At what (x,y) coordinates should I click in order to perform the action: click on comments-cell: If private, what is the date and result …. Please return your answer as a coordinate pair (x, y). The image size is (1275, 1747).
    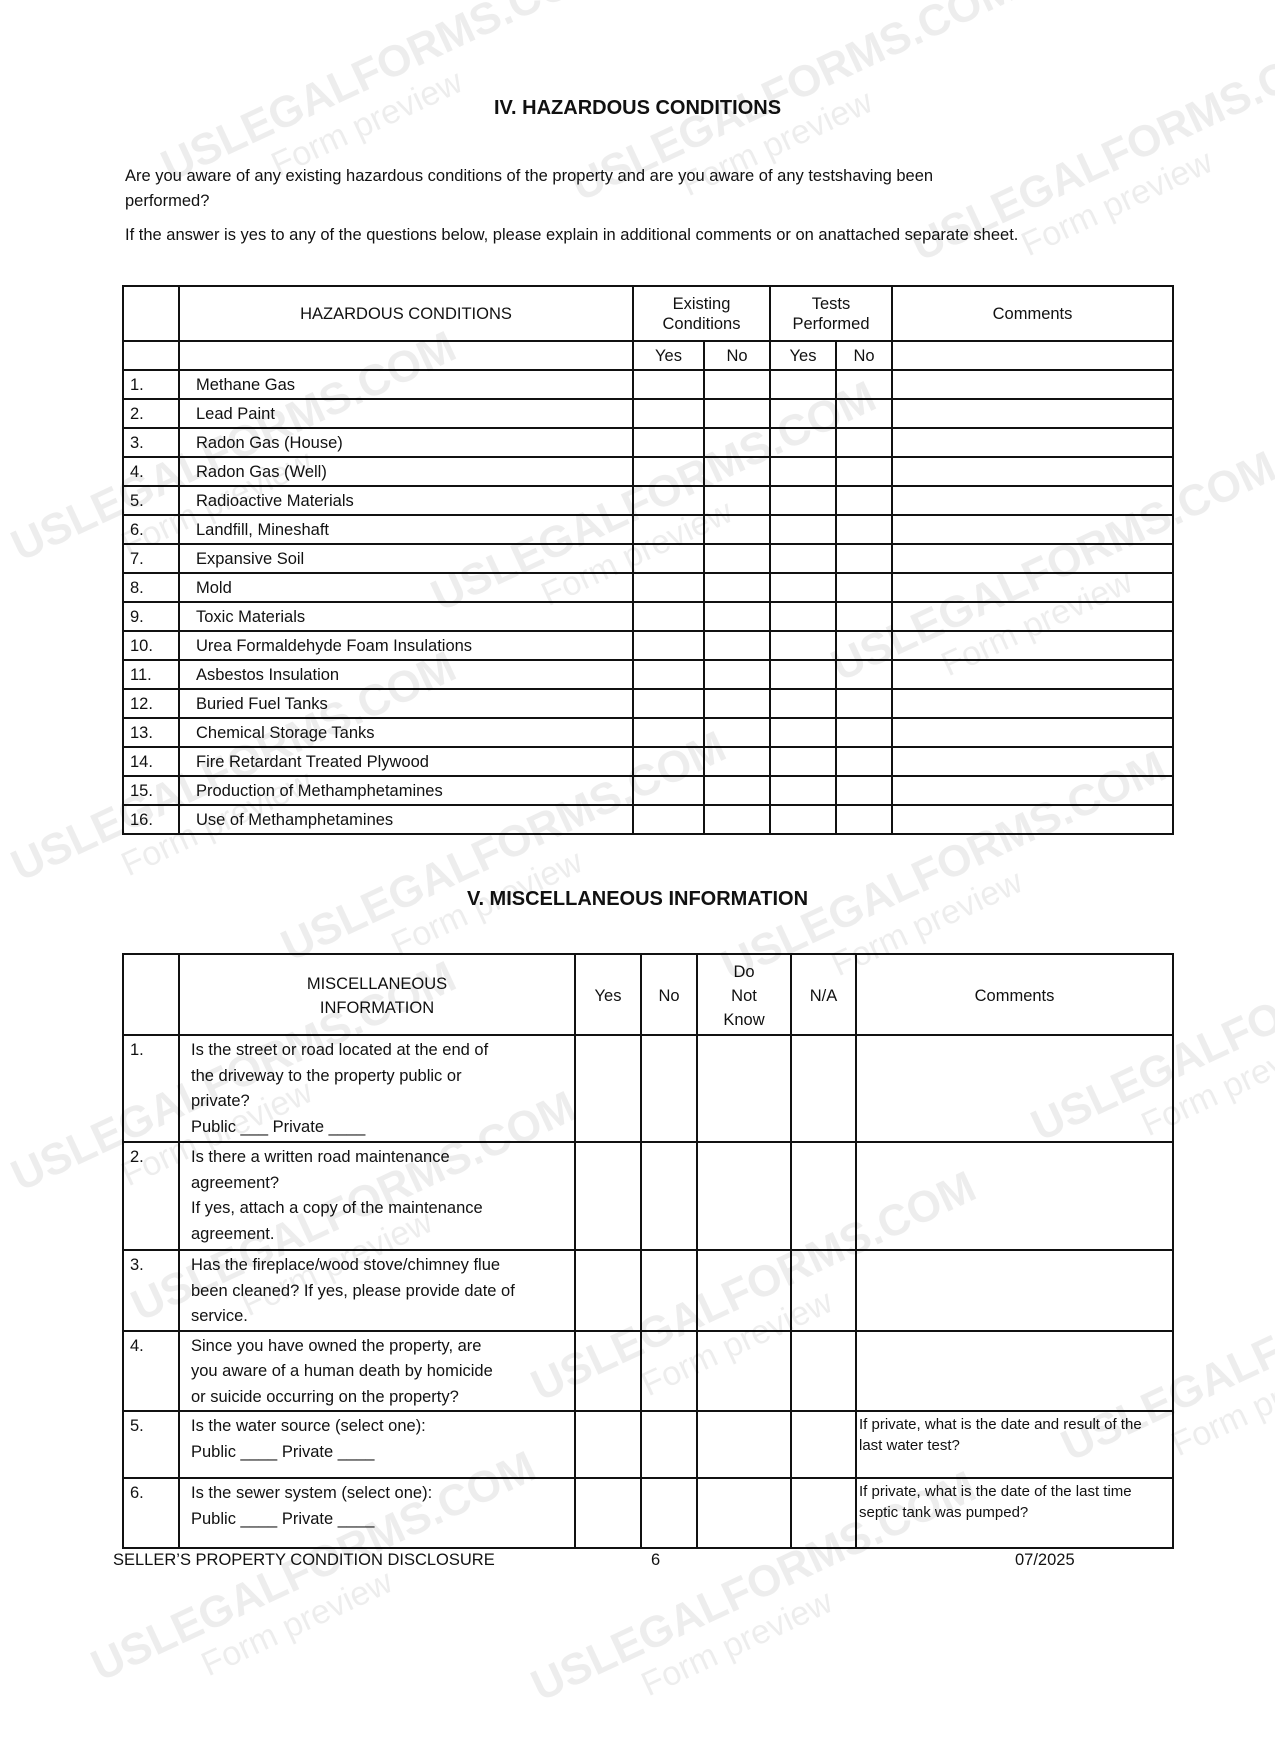
    Looking at the image, I should click on (1014, 1444).